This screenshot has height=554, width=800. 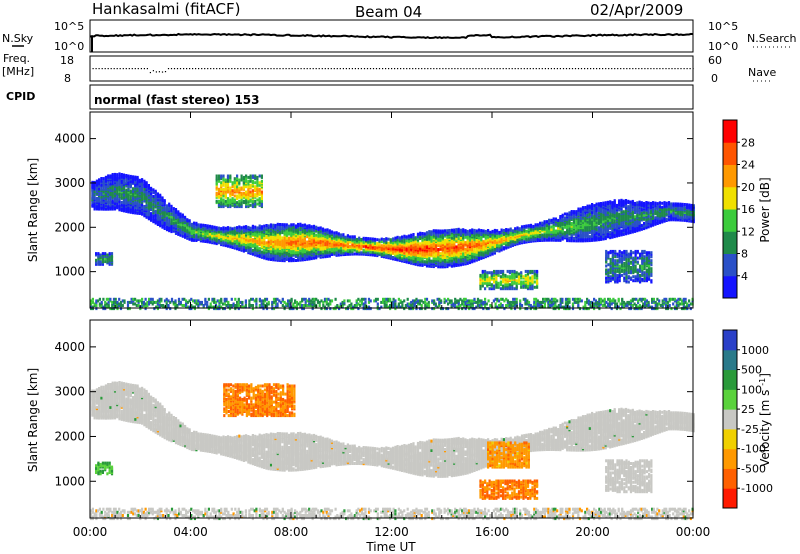 I want to click on noise-sky-line, so click(x=391, y=36).